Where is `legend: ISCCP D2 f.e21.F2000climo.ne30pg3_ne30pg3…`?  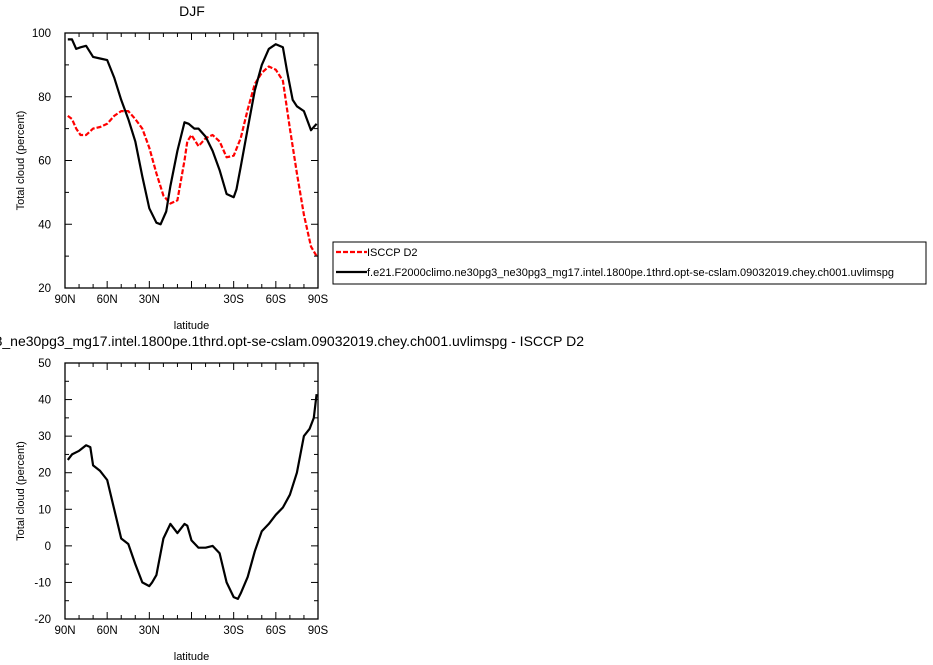
legend: ISCCP D2 f.e21.F2000climo.ne30pg3_ne30pg3… is located at coordinates (629, 263).